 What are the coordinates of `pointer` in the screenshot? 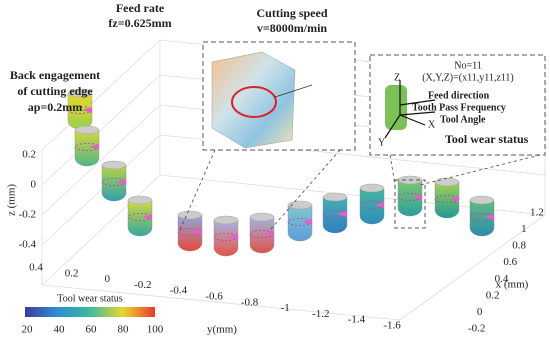 It's located at (293, 91).